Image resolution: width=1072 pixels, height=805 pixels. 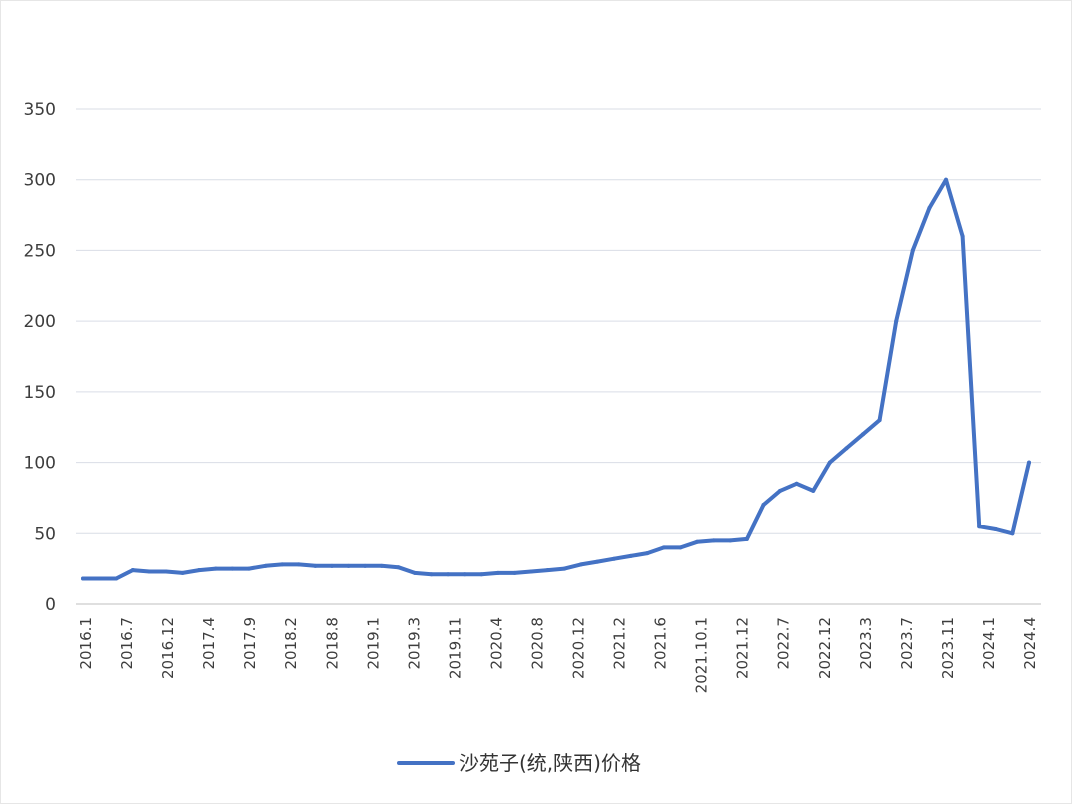 I want to click on x-tick-label: 2018.2, so click(x=291, y=643).